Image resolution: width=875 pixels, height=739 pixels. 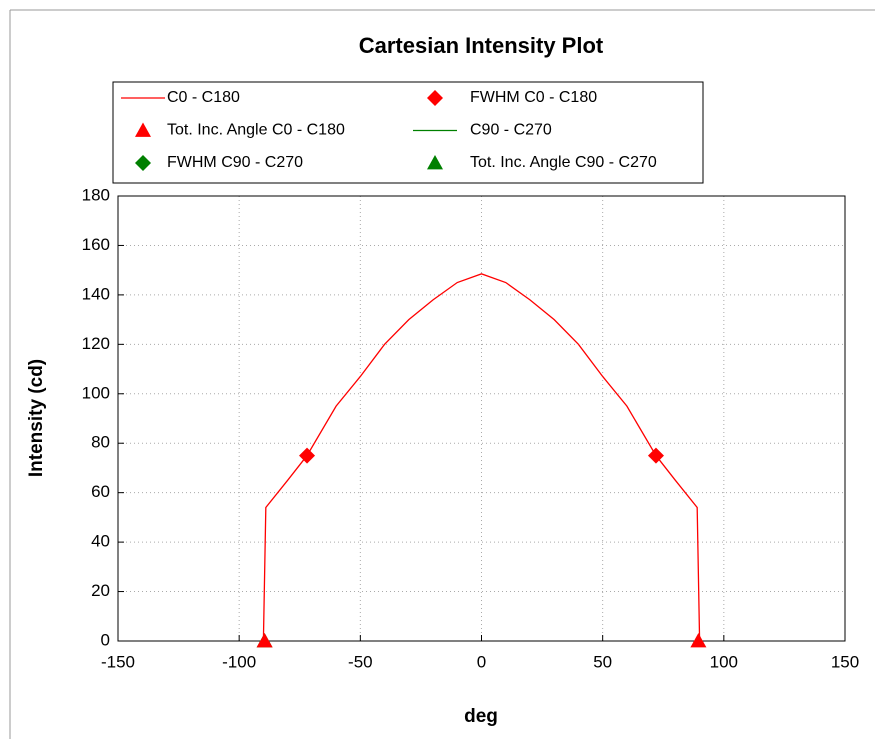 I want to click on y-tick-label: 120, so click(x=96, y=343).